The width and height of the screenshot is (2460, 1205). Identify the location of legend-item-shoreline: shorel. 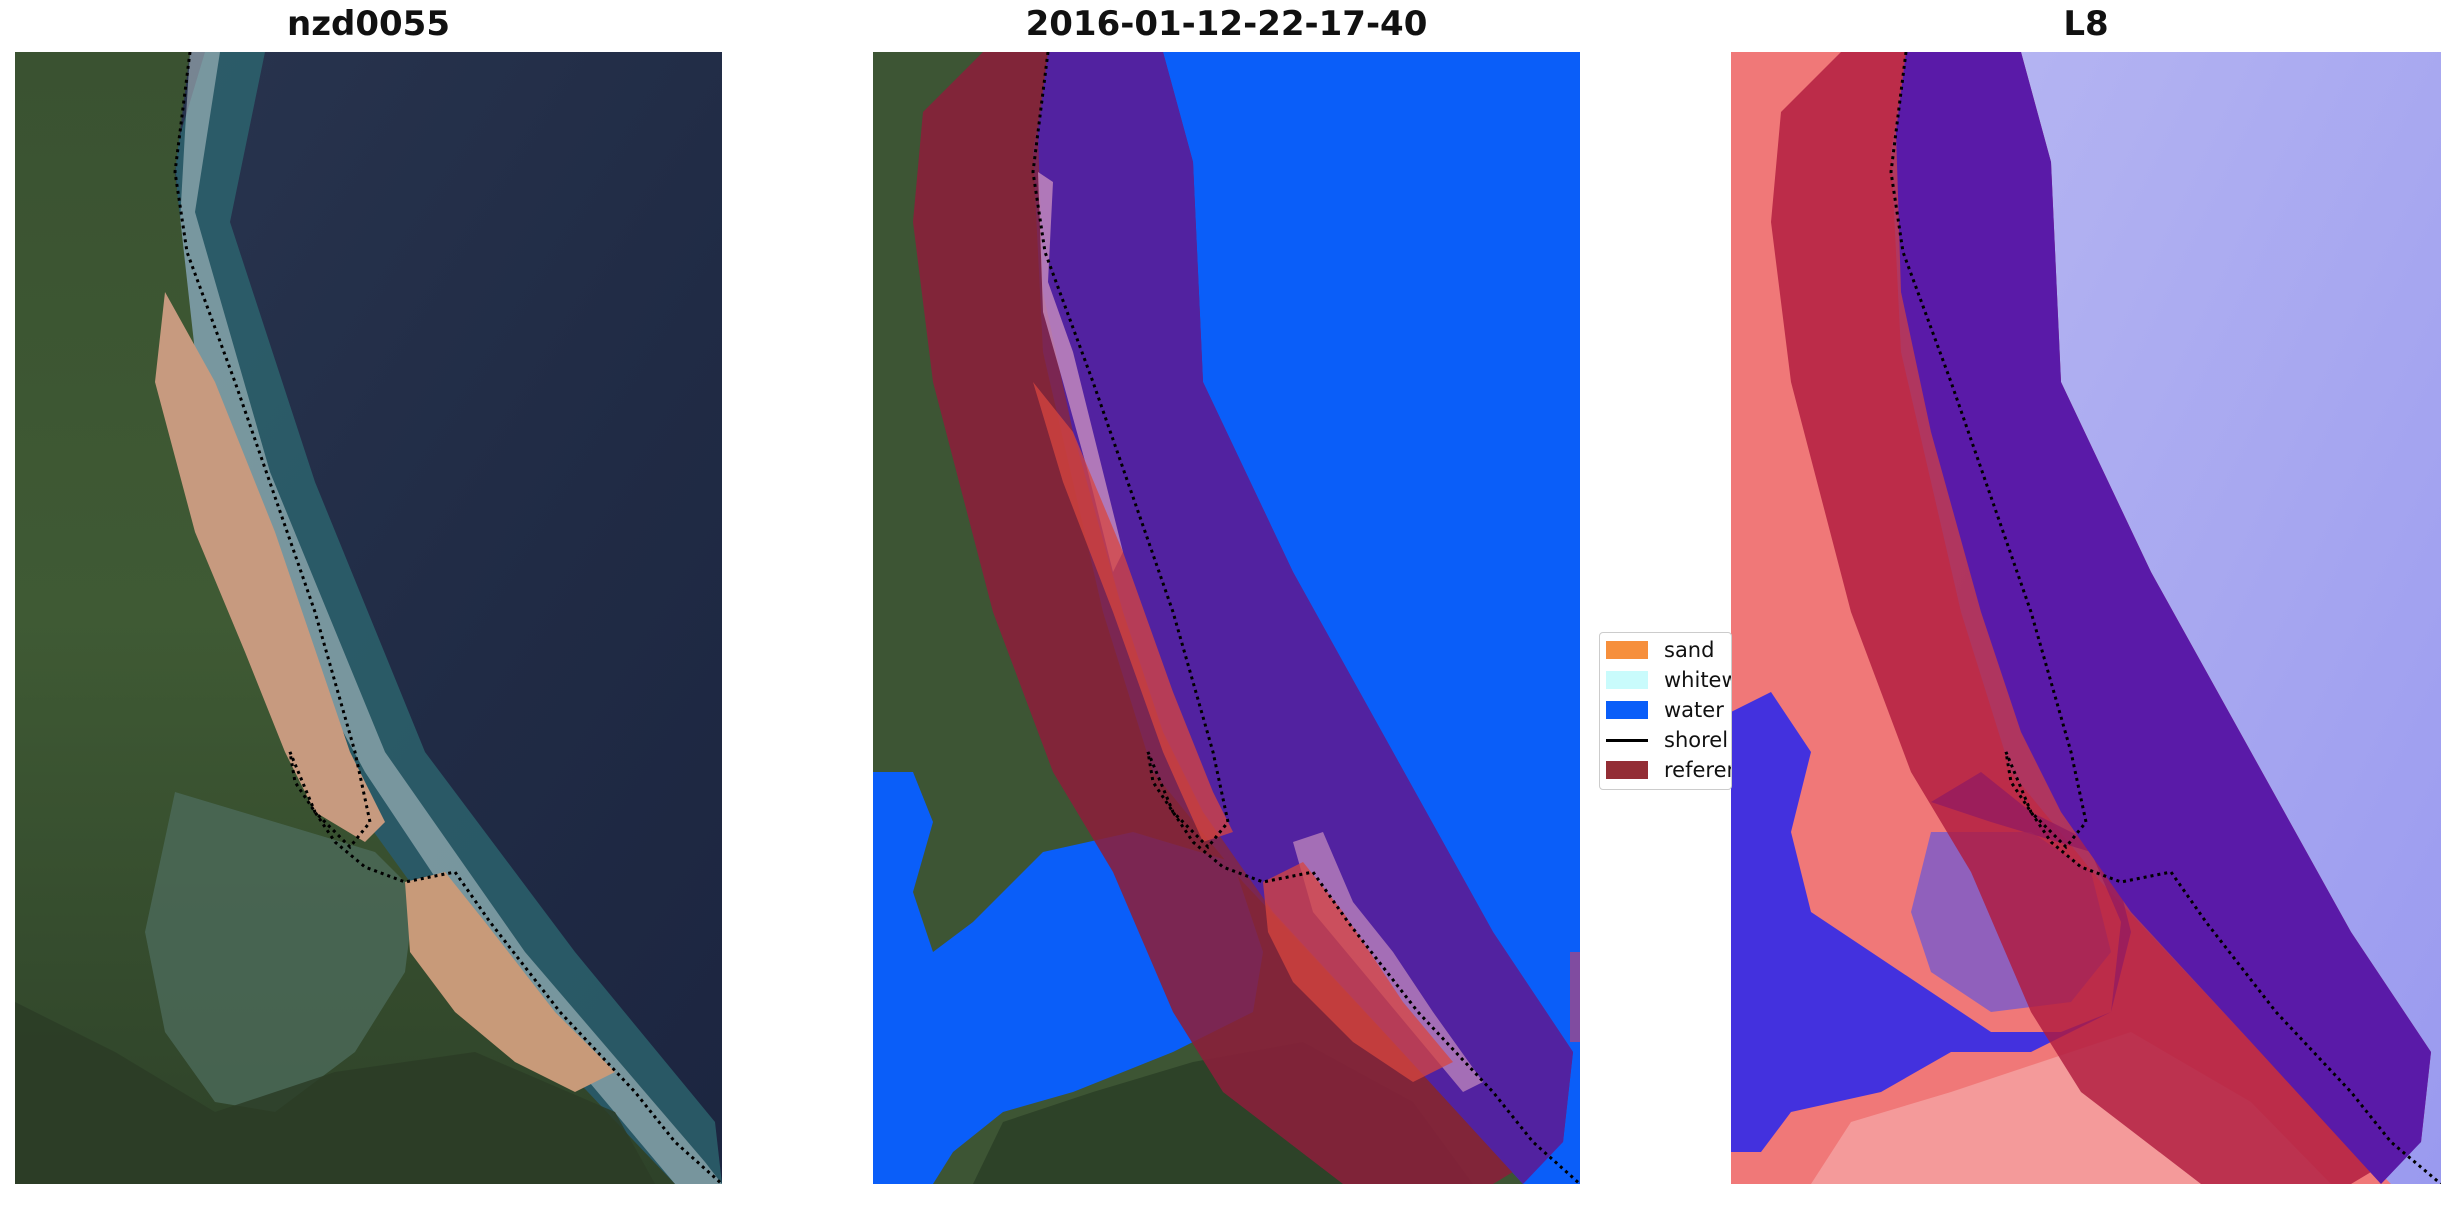
(1667, 740).